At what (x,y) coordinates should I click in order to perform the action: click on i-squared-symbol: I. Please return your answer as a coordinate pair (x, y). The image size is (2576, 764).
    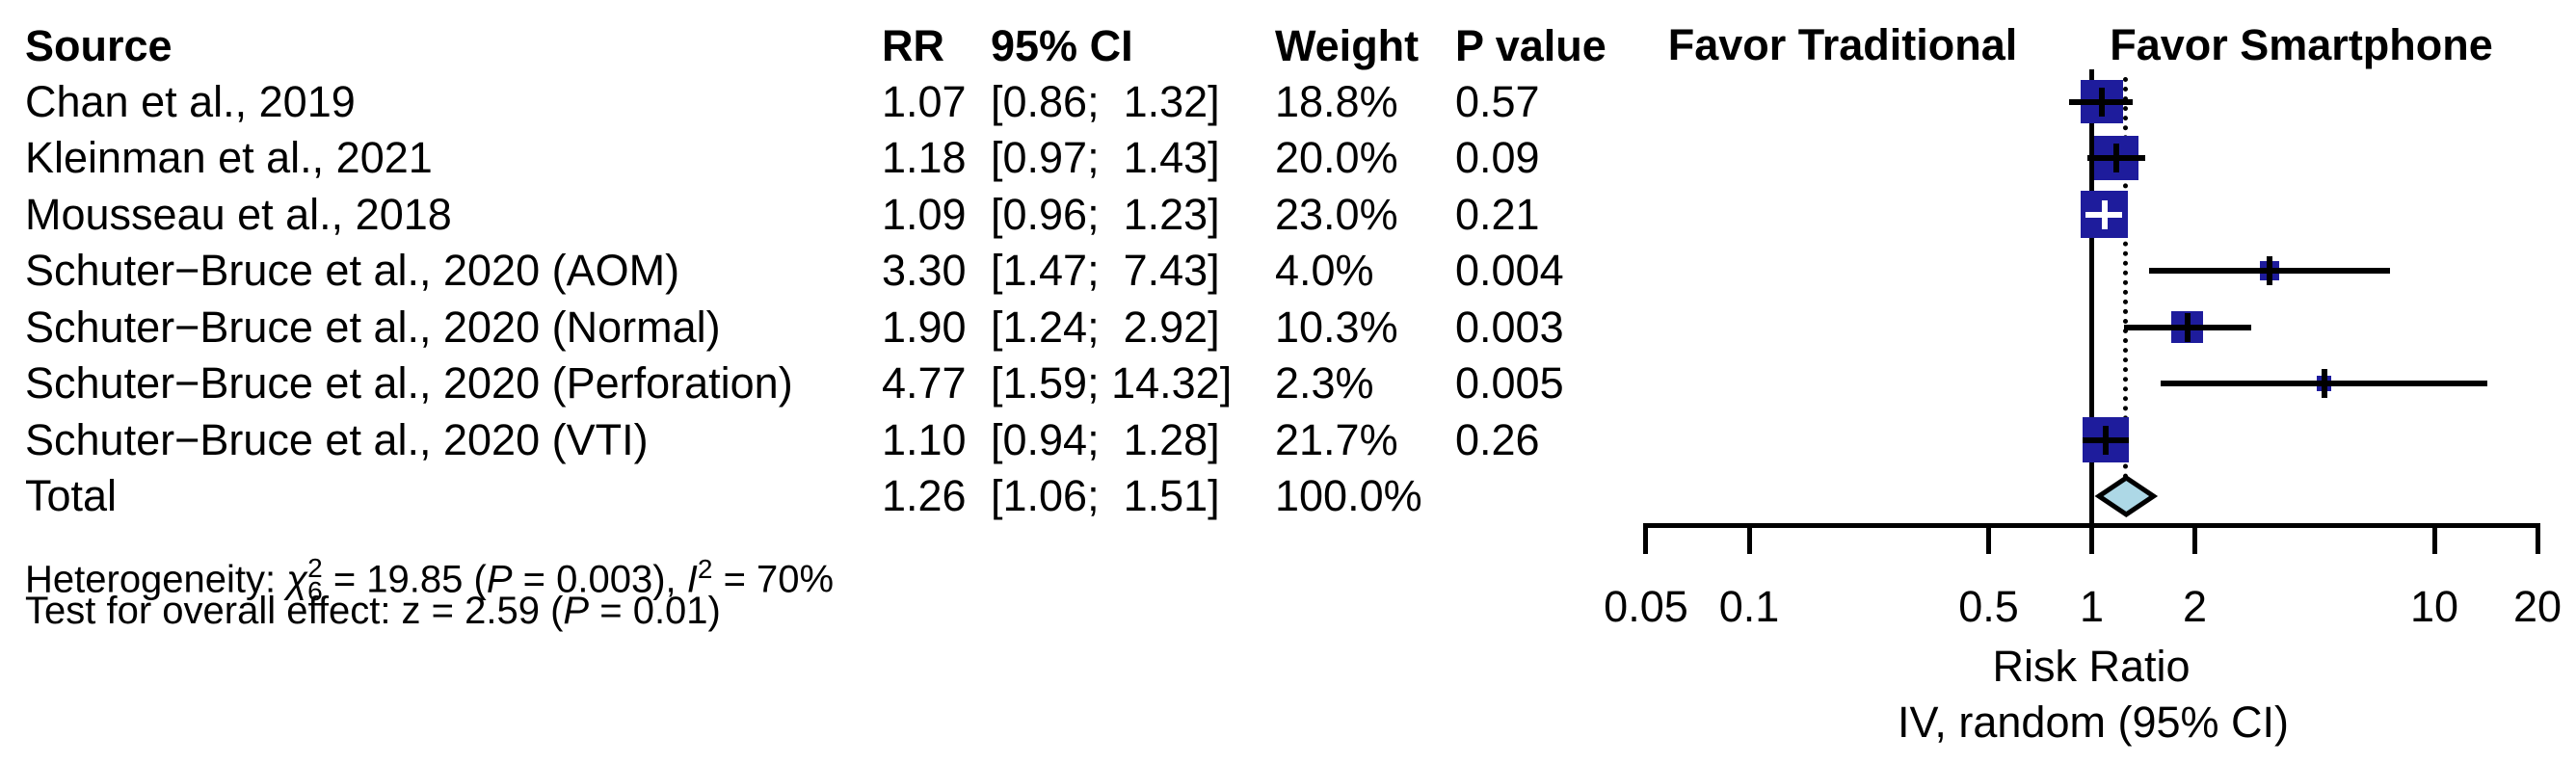
    Looking at the image, I should click on (692, 579).